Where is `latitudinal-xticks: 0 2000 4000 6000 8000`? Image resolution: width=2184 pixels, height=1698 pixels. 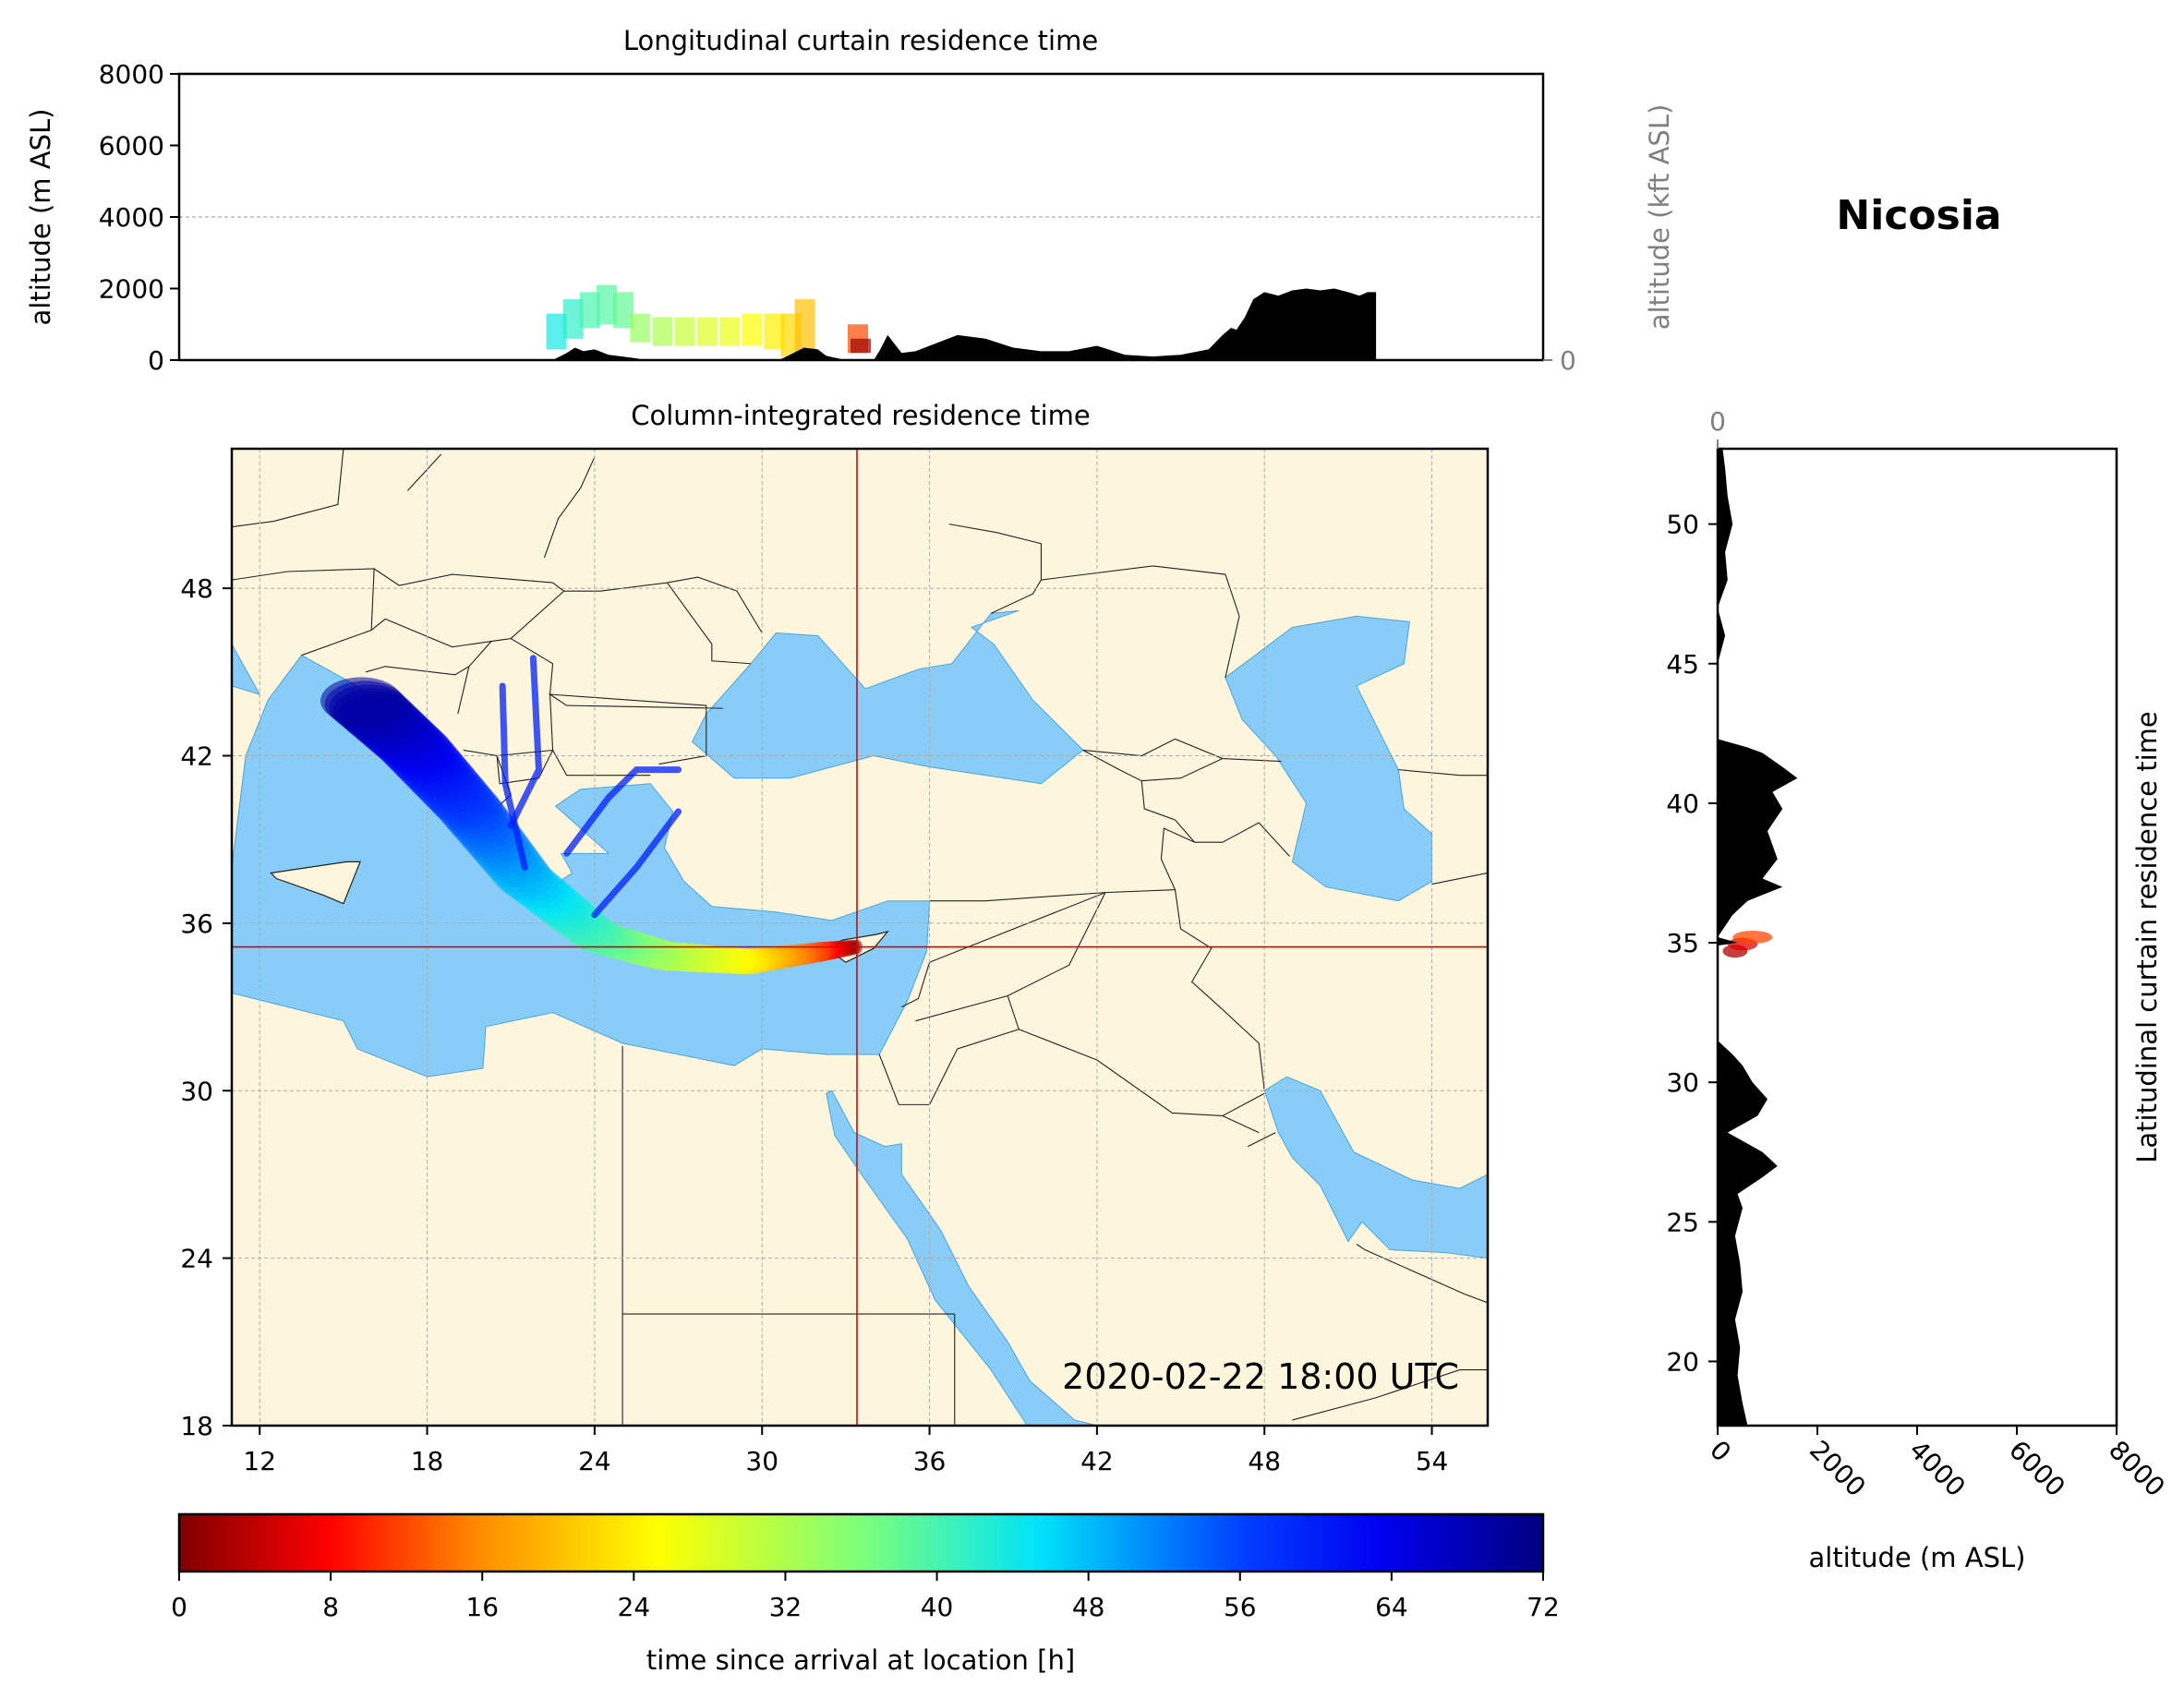 latitudinal-xticks: 0 2000 4000 6000 8000 is located at coordinates (1937, 1464).